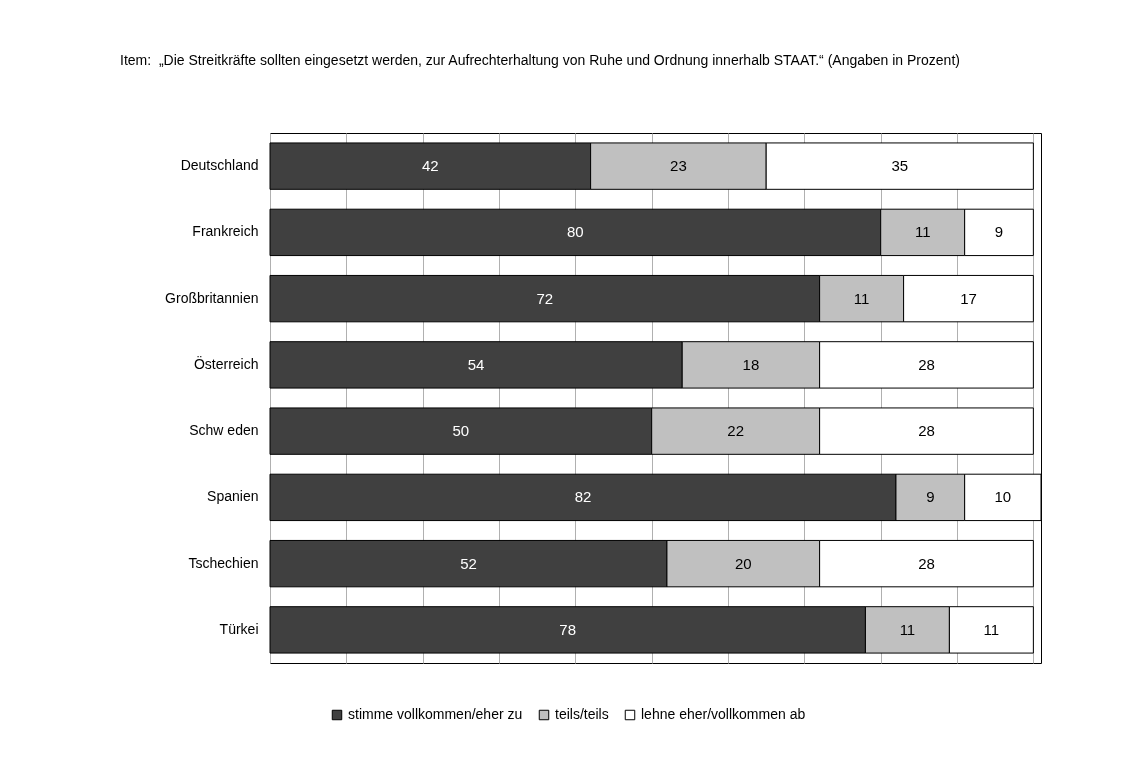 The image size is (1131, 767). I want to click on data-label: 22, so click(735, 431).